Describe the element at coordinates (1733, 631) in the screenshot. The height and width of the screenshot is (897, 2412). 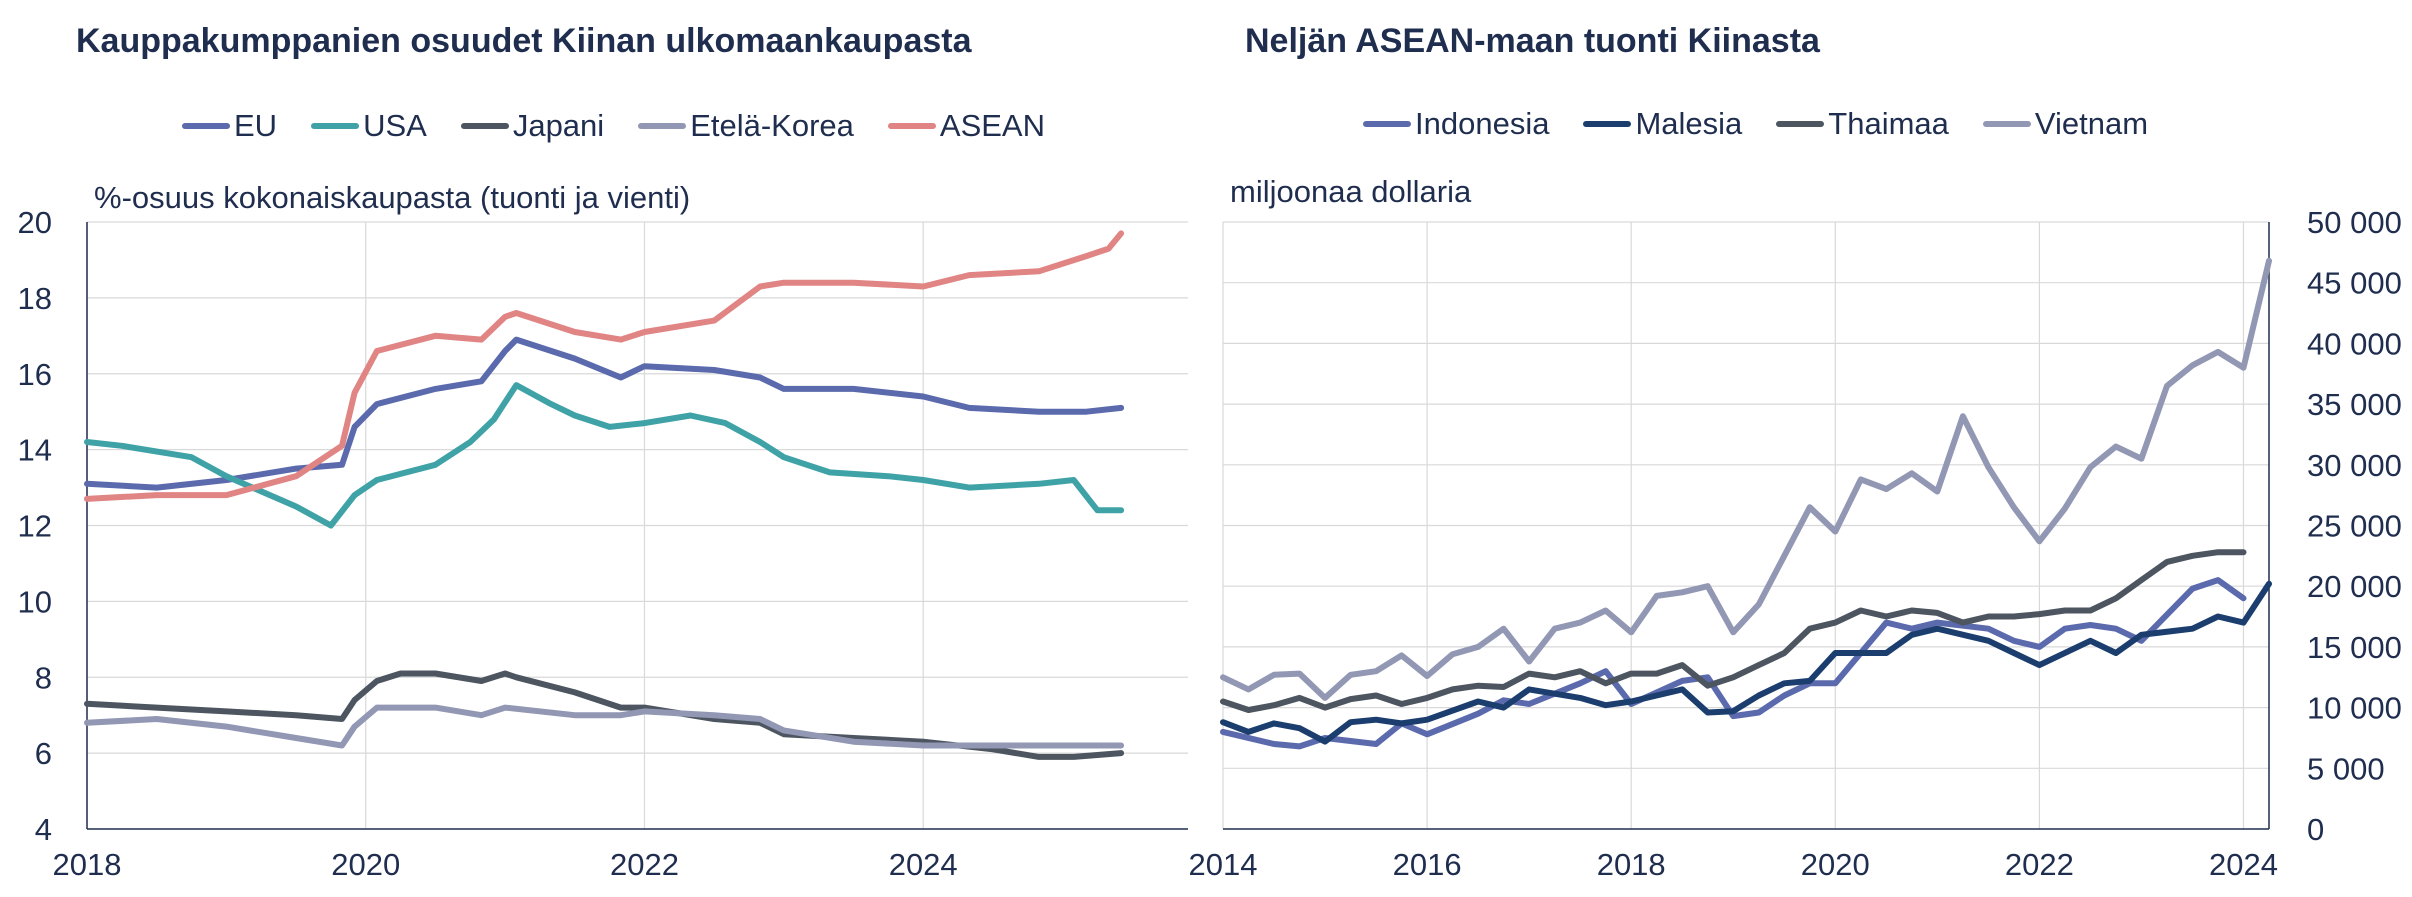
I see `series-line-thaimaa` at that location.